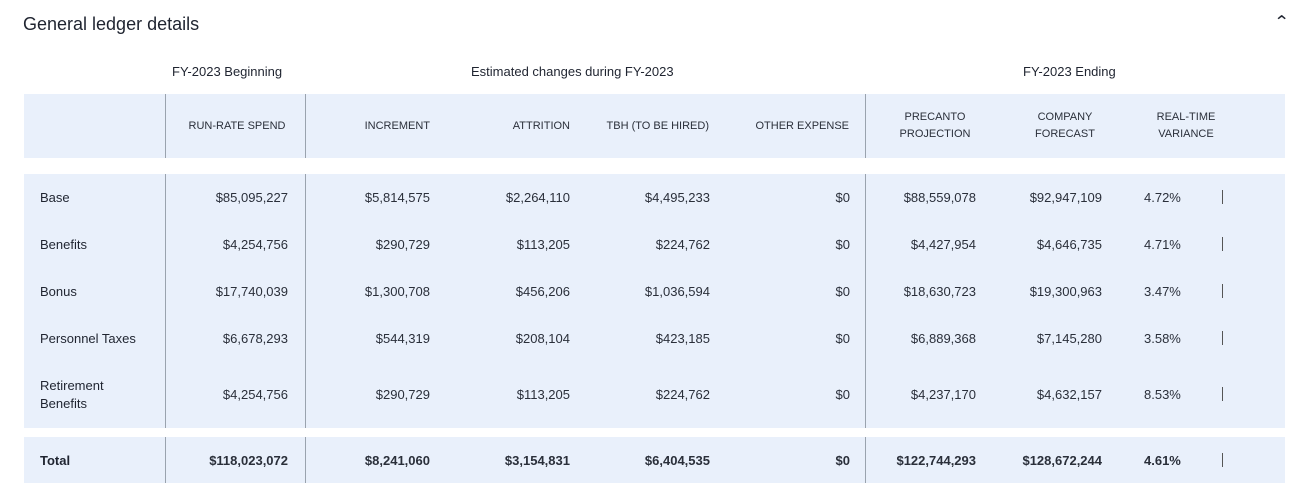 The image size is (1302, 502). I want to click on table-total, so click(654, 460).